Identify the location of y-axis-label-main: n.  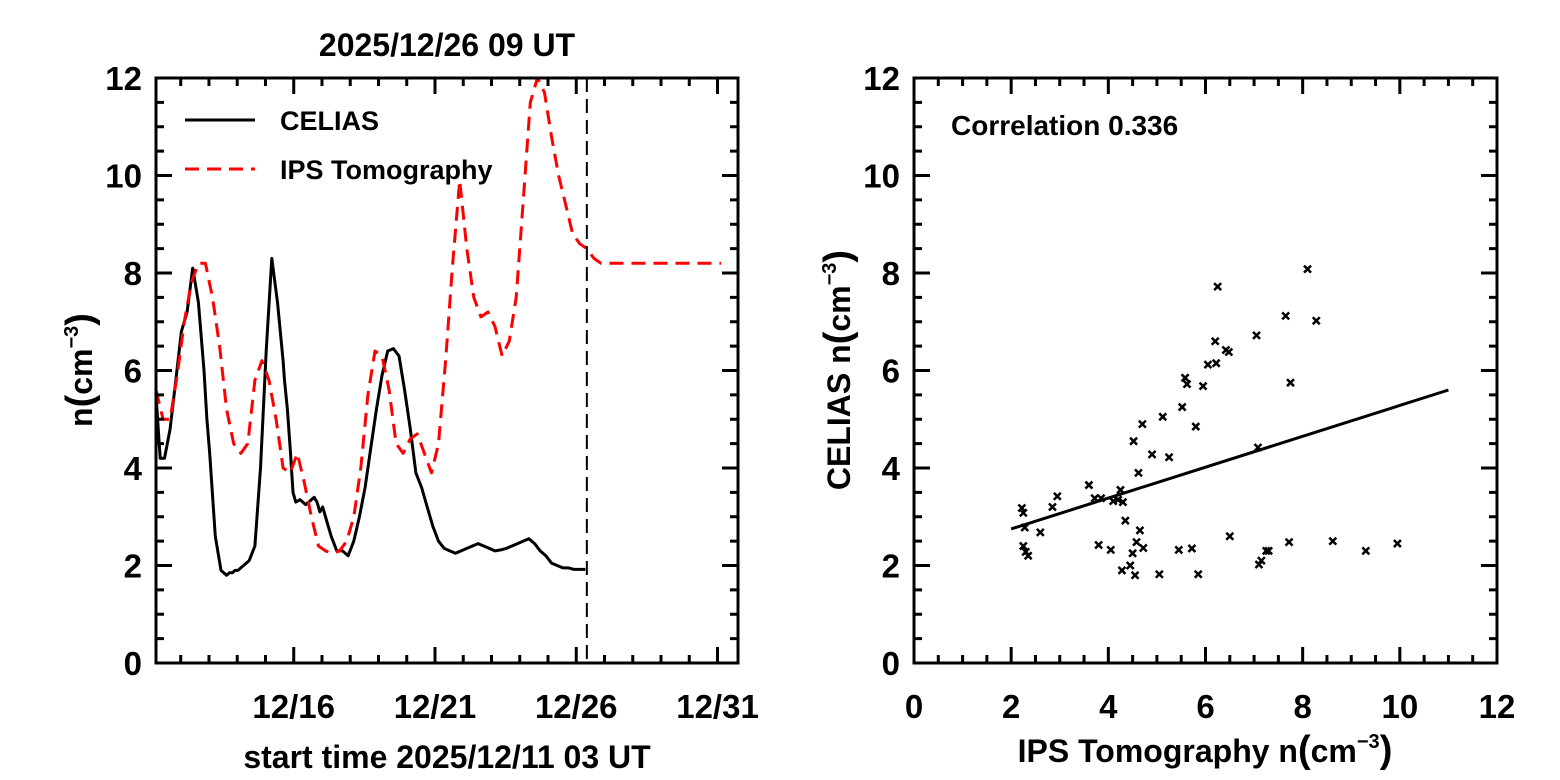
(81, 417).